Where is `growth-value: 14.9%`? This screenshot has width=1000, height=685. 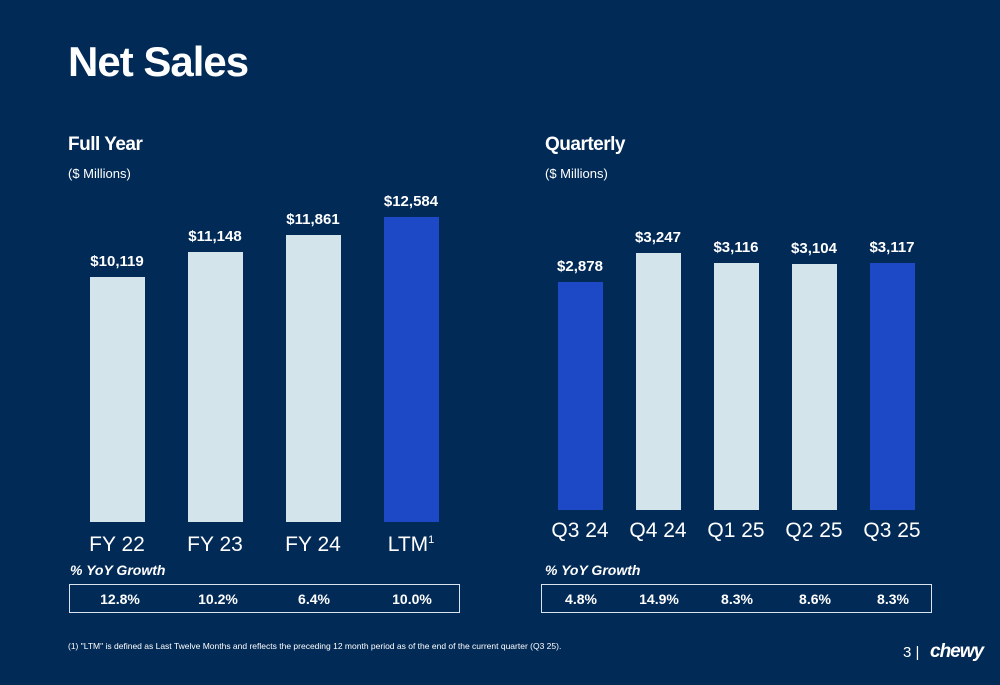 growth-value: 14.9% is located at coordinates (659, 599).